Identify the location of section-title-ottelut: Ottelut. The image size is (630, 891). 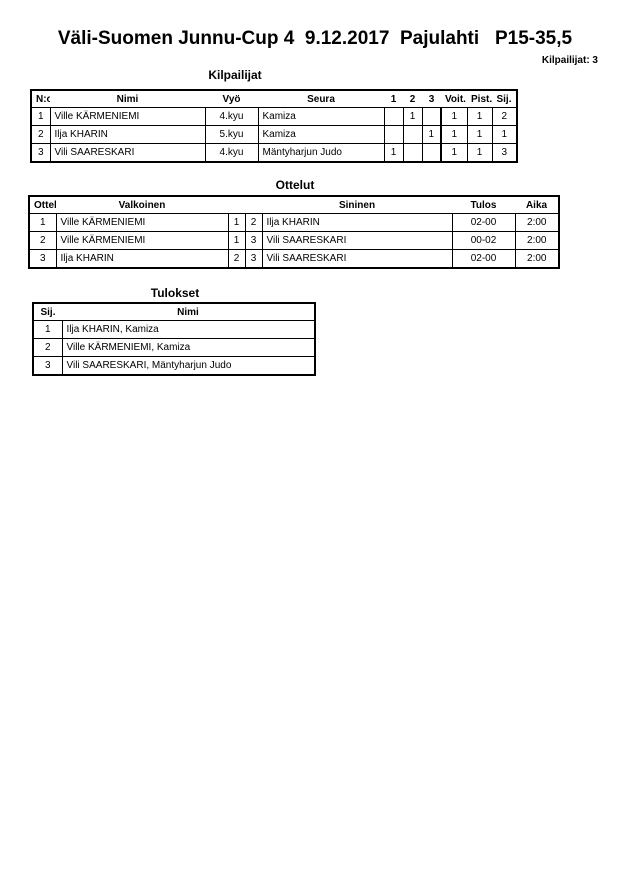
(295, 185).